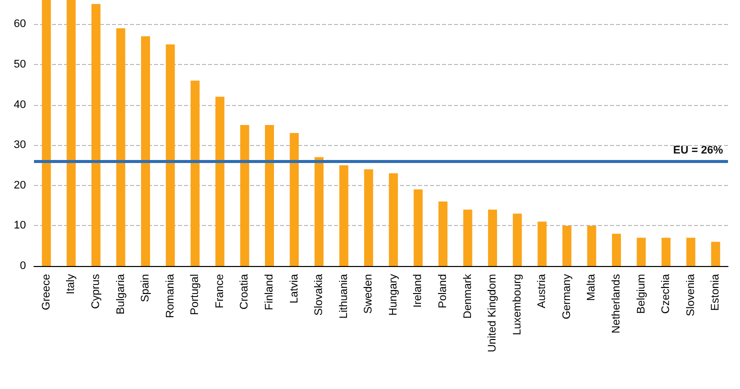  I want to click on x-tick-label: Belgium, so click(641, 294).